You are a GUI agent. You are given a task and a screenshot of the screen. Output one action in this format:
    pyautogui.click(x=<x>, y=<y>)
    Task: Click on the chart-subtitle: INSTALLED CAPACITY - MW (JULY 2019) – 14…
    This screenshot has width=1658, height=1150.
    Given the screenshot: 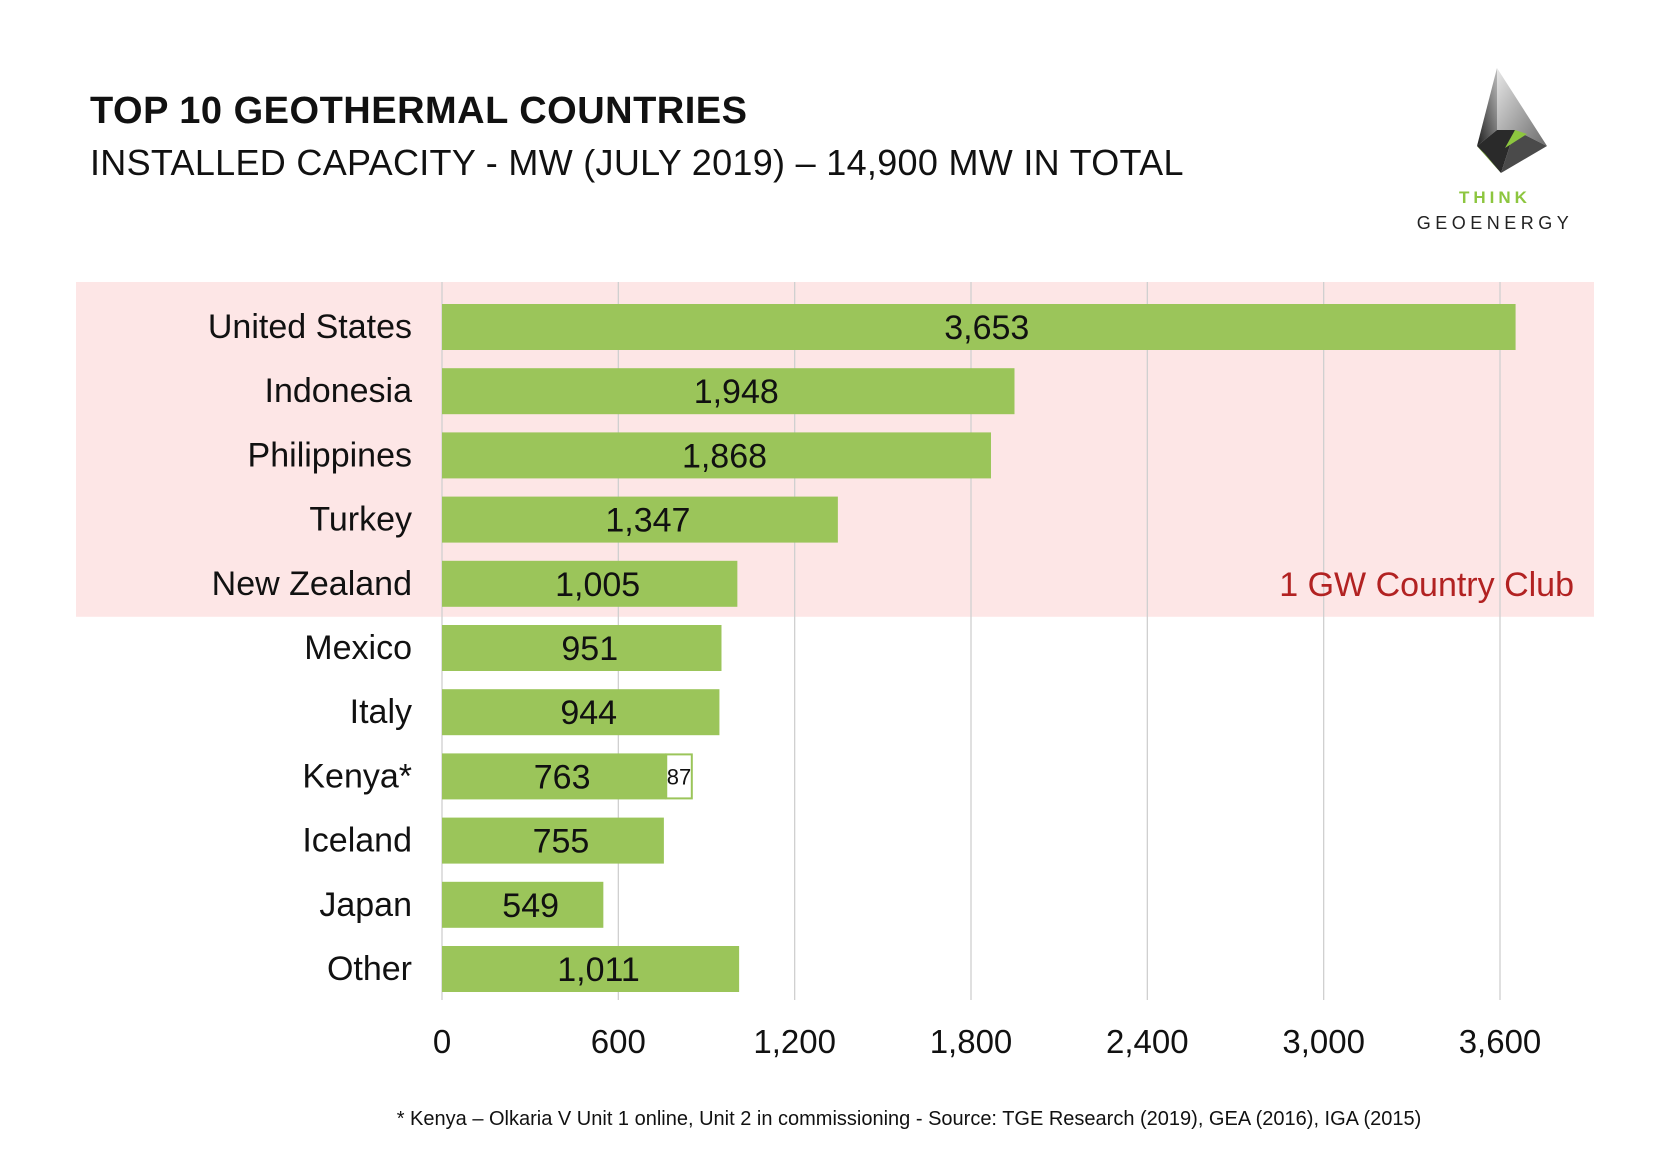 What is the action you would take?
    pyautogui.click(x=637, y=162)
    